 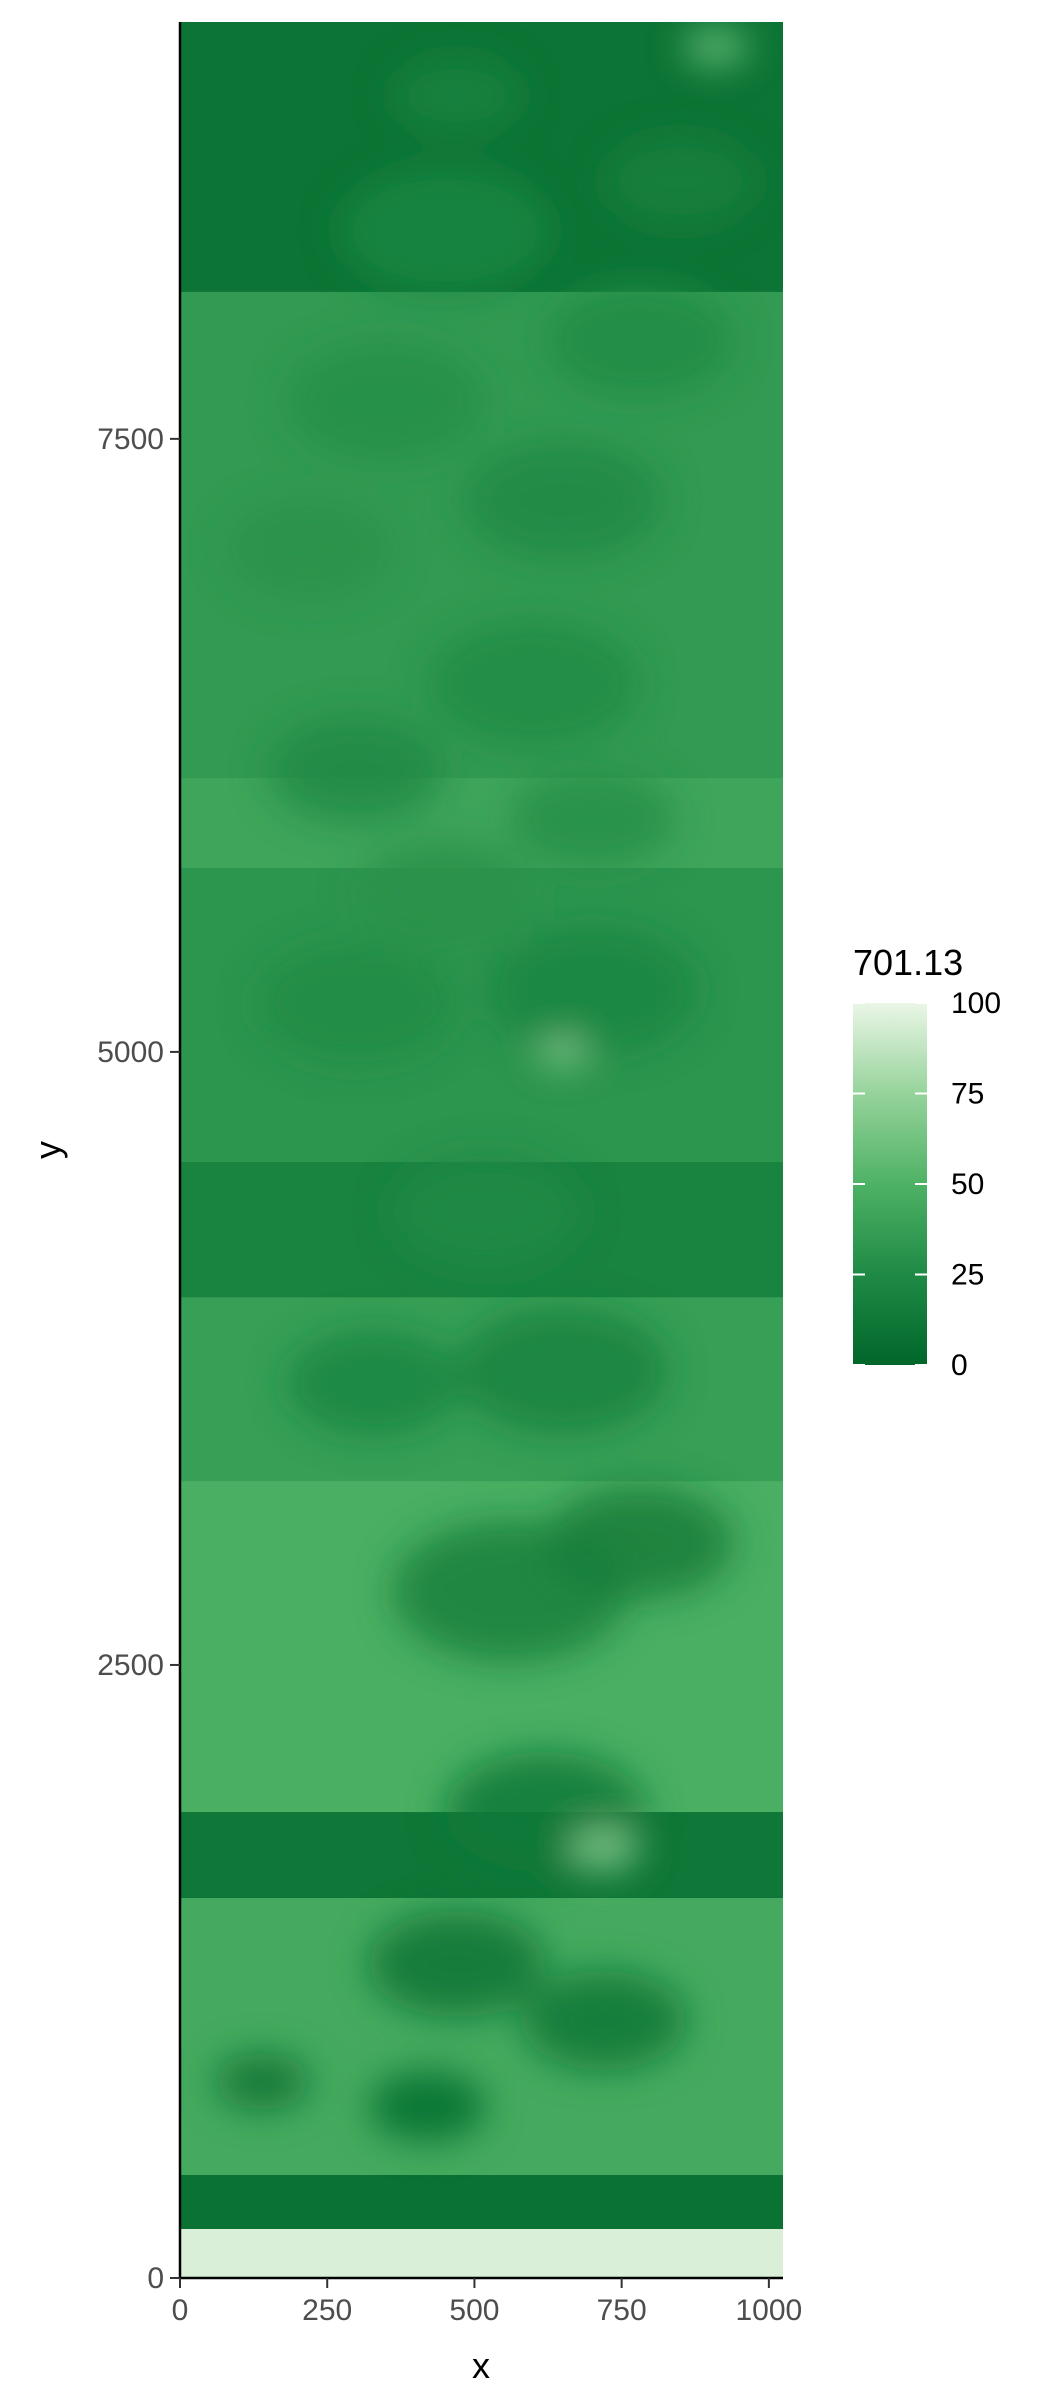 I want to click on legend-ticks: 0 25 50 75 100, so click(x=927, y=1184).